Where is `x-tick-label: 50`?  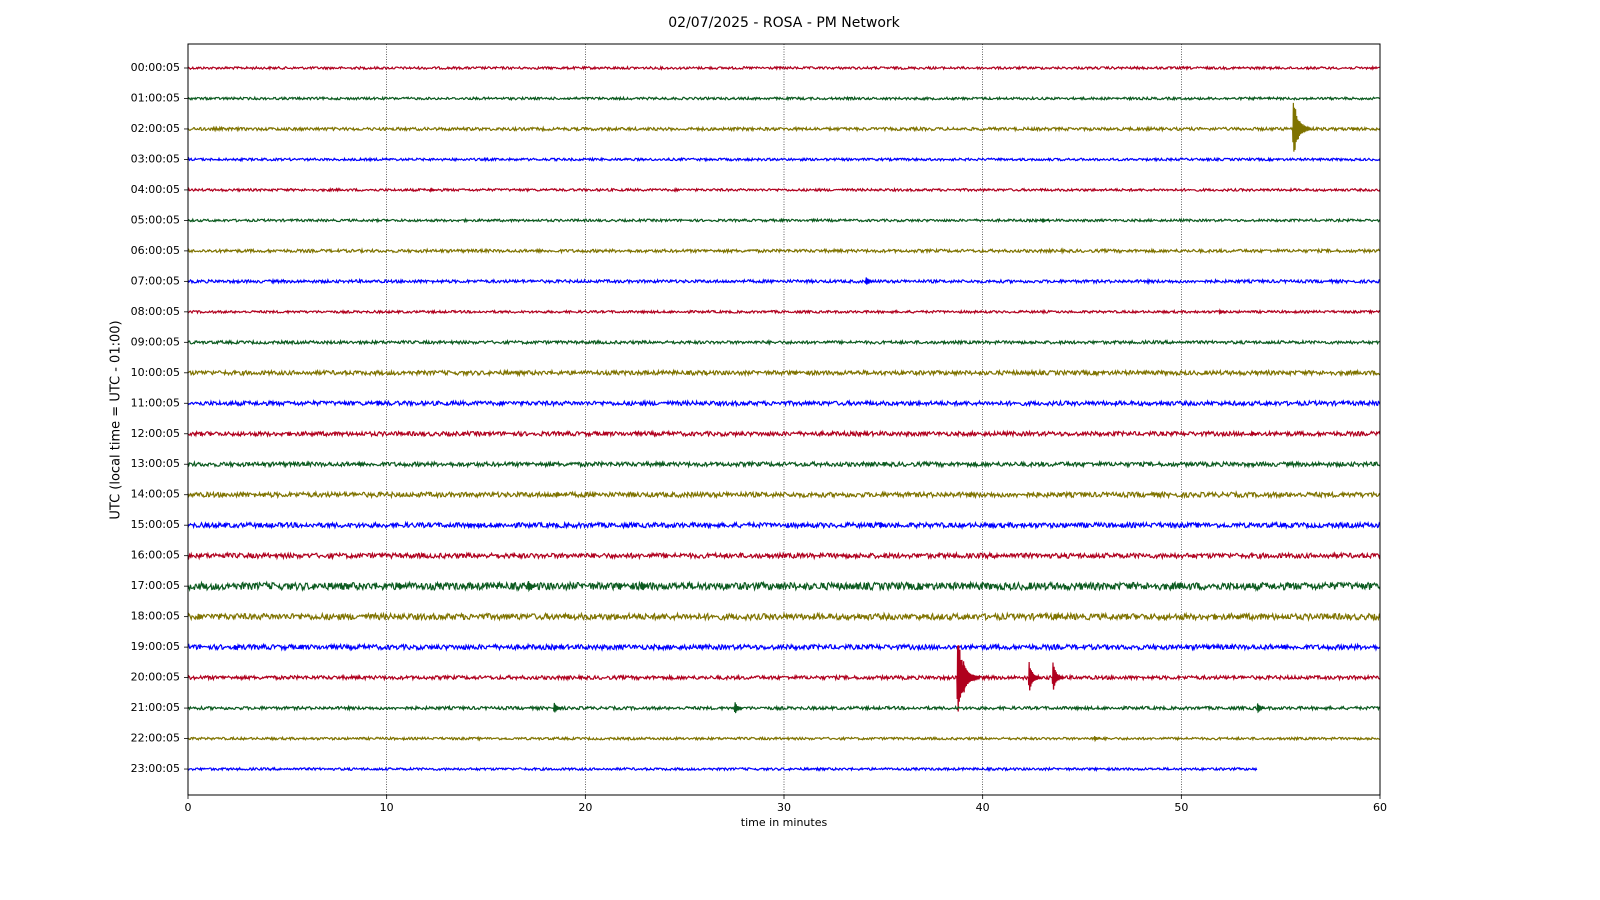
x-tick-label: 50 is located at coordinates (1181, 807).